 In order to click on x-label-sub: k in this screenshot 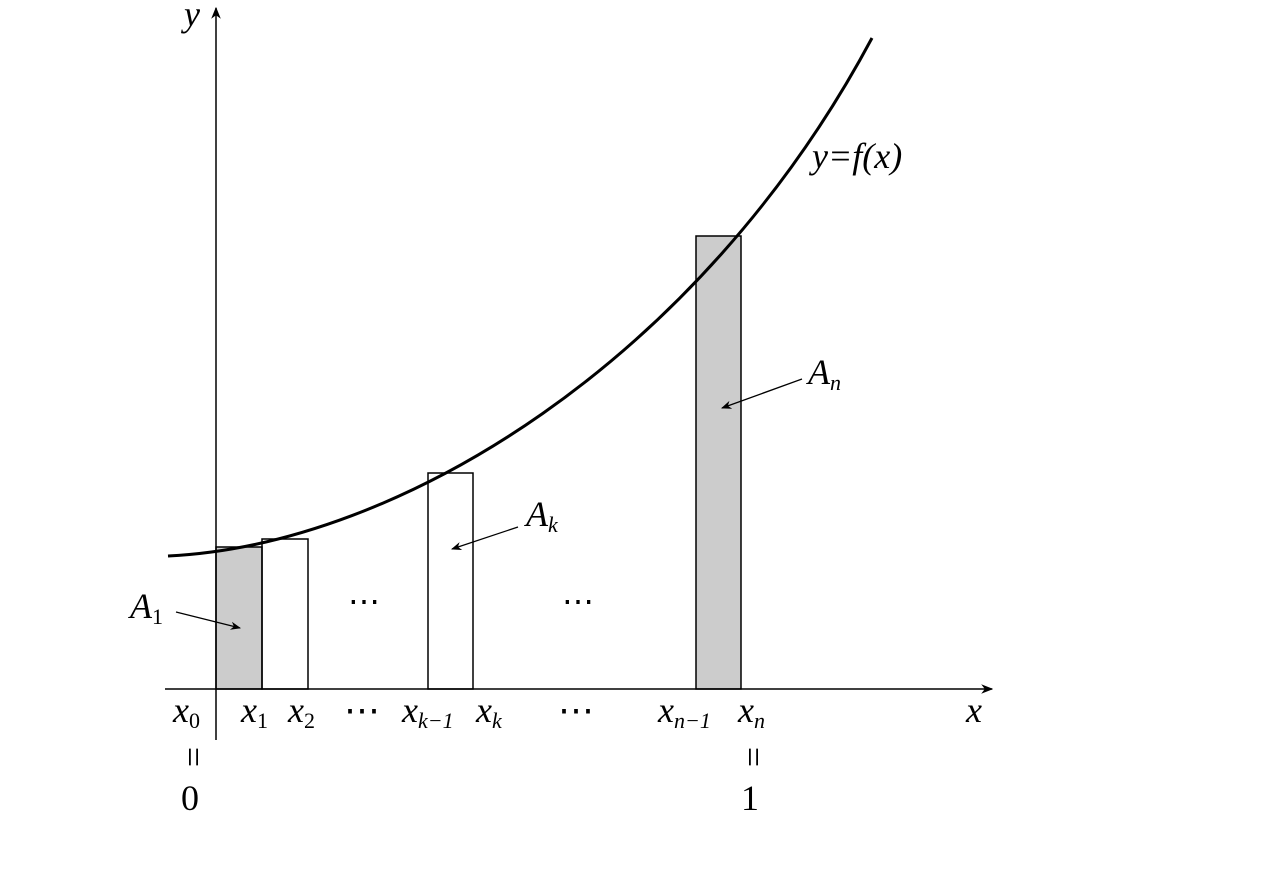, I will do `click(497, 720)`.